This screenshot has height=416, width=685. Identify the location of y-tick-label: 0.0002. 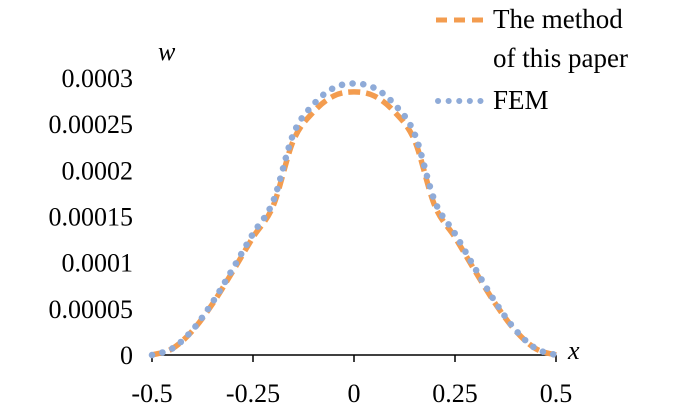
(98, 170).